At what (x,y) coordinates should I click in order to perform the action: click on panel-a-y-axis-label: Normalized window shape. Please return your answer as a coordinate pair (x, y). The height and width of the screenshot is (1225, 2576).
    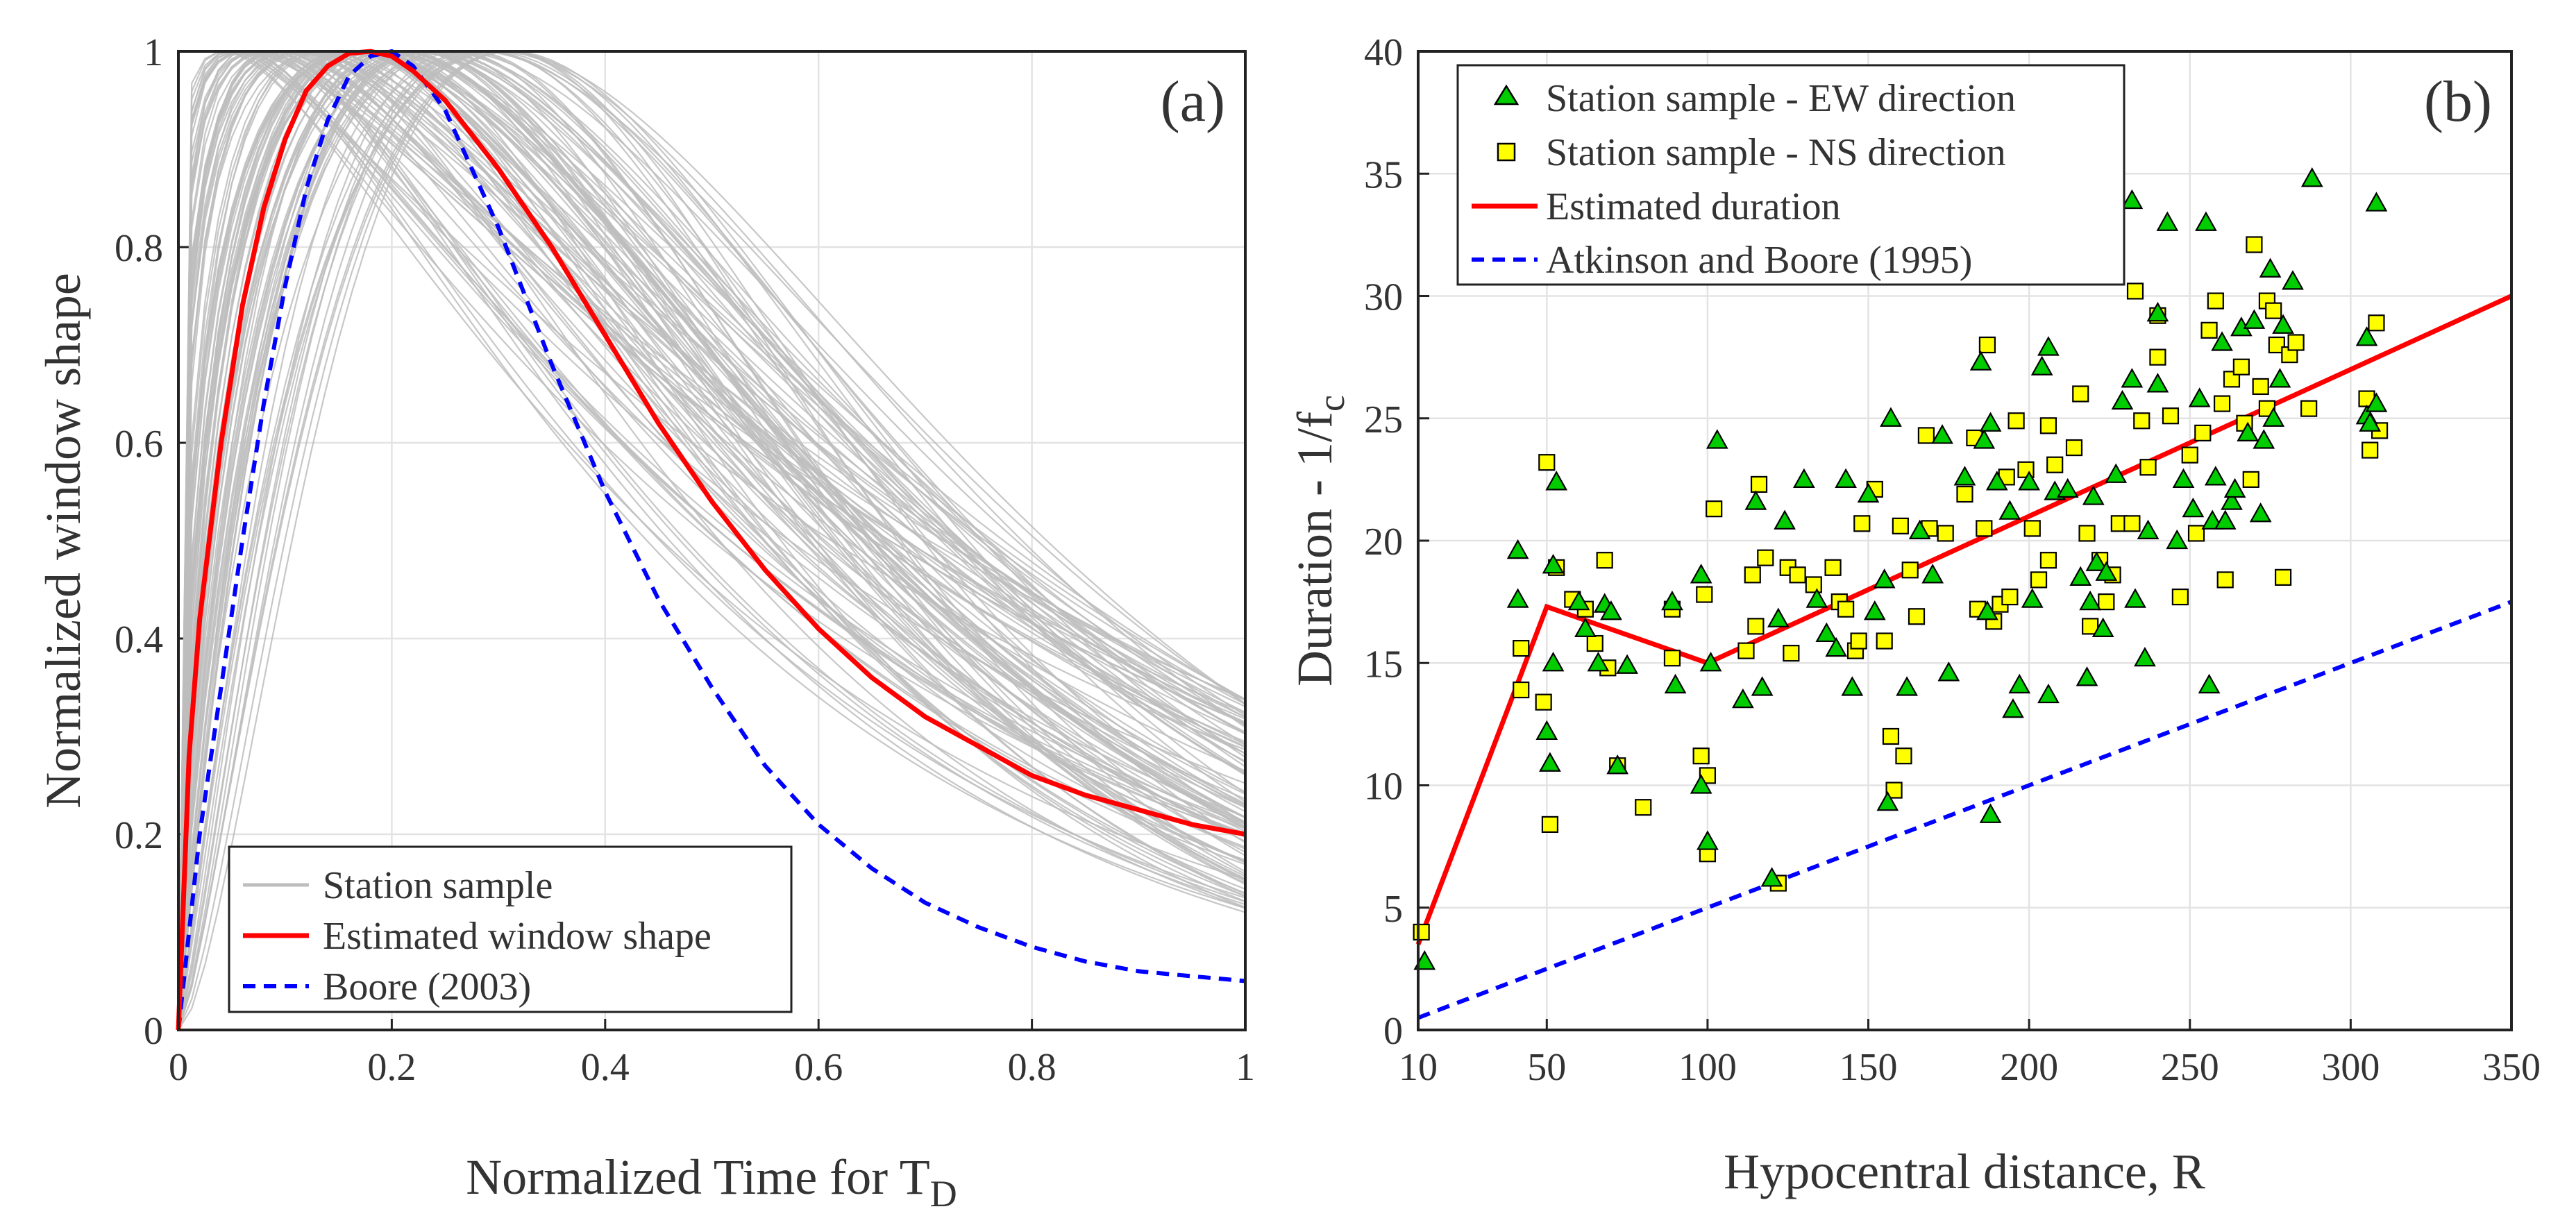
    Looking at the image, I should click on (63, 541).